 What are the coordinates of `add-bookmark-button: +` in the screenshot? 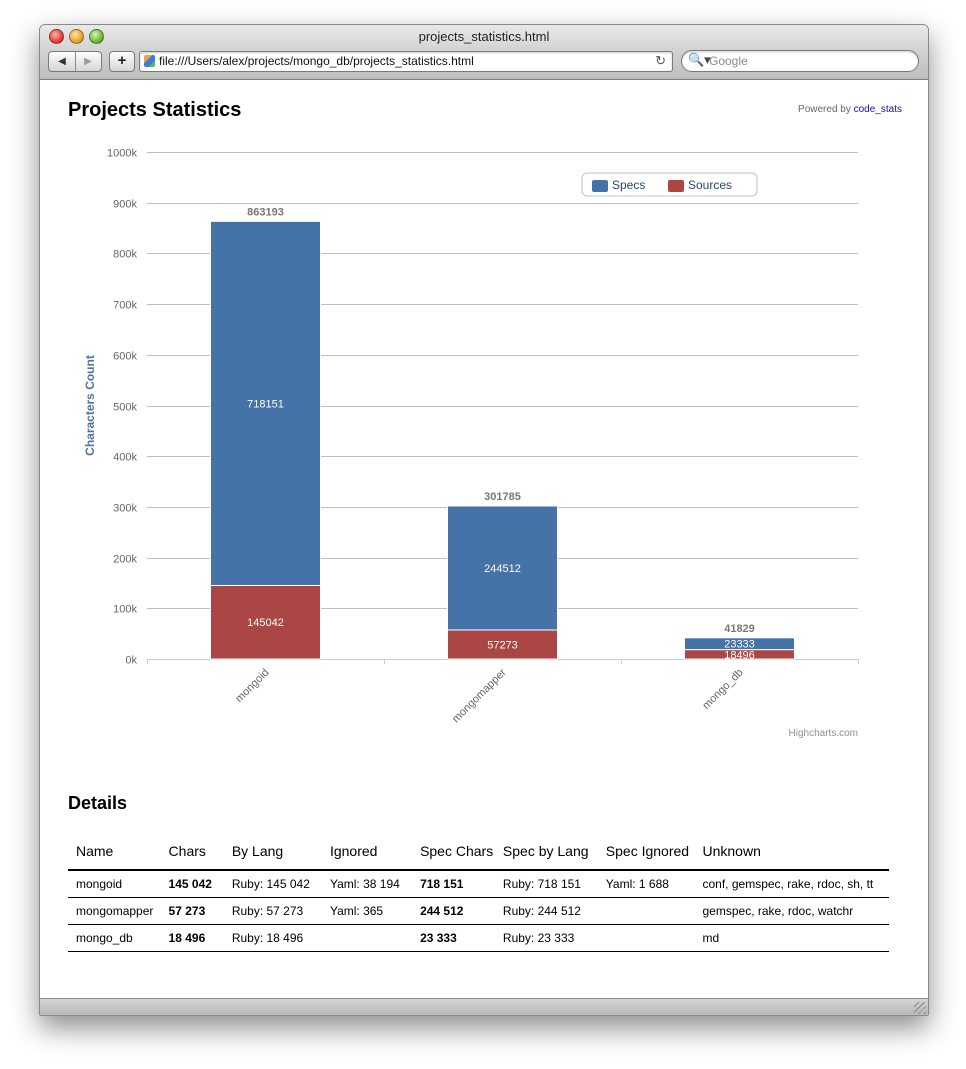 It's located at (122, 61).